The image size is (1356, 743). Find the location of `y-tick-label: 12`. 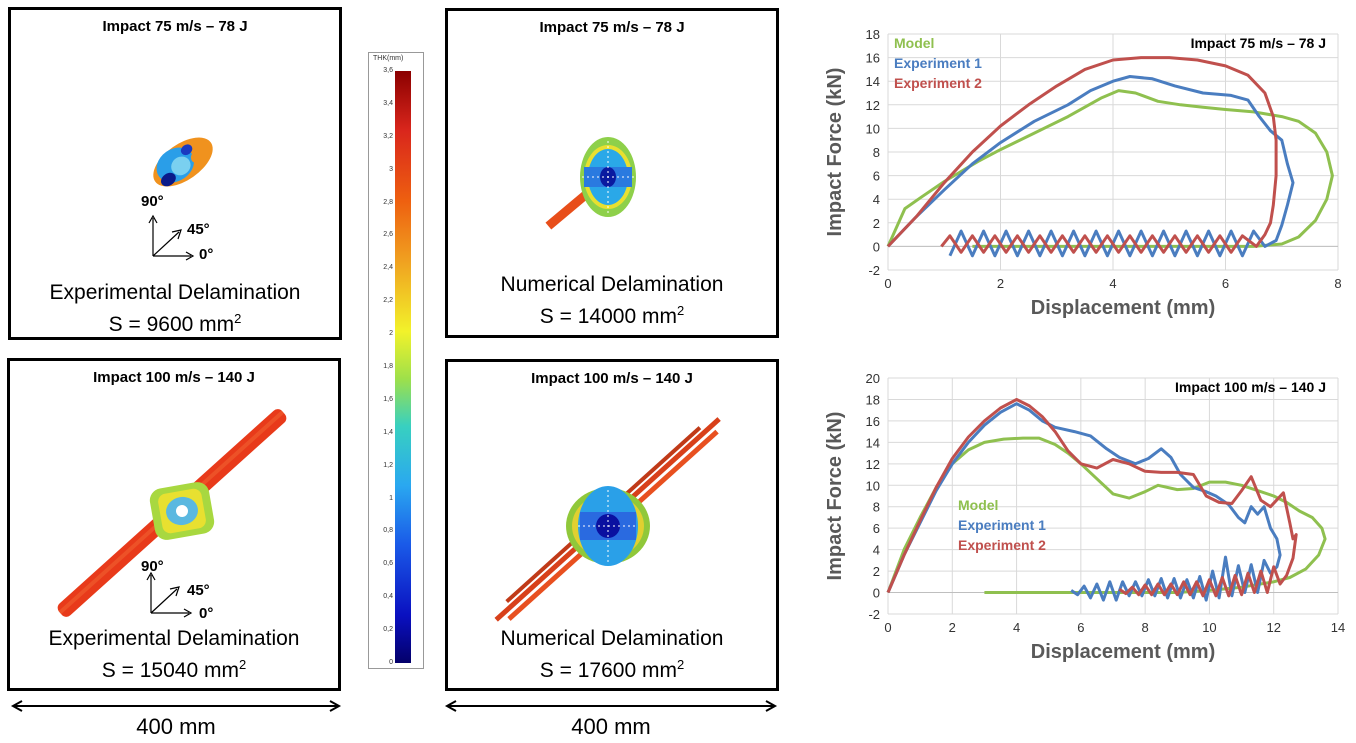

y-tick-label: 12 is located at coordinates (873, 464).